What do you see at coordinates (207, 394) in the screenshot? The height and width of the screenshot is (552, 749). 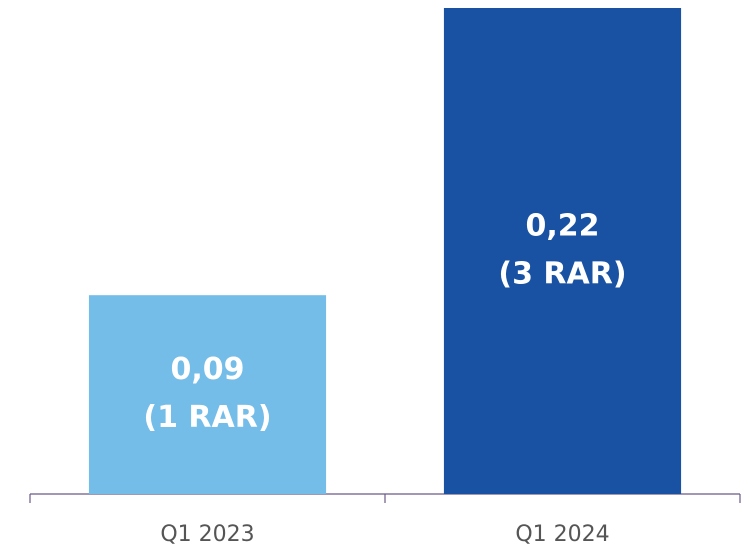 I see `bar` at bounding box center [207, 394].